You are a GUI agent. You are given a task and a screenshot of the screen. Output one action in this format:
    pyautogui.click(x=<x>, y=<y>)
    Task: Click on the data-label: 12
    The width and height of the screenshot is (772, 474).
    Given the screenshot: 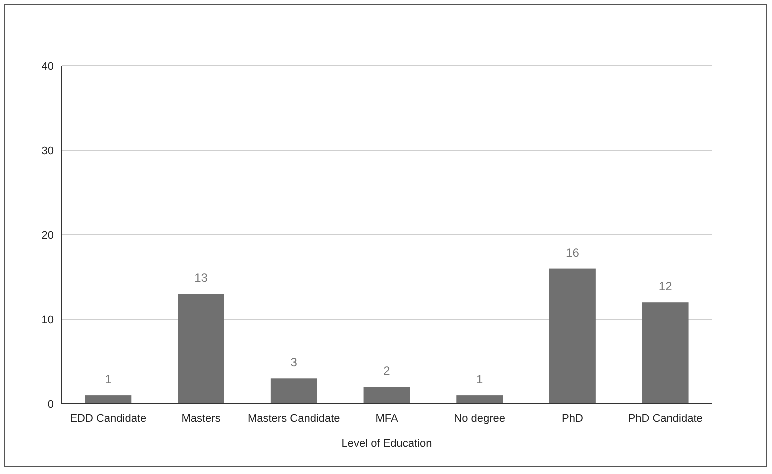 What is the action you would take?
    pyautogui.click(x=665, y=287)
    